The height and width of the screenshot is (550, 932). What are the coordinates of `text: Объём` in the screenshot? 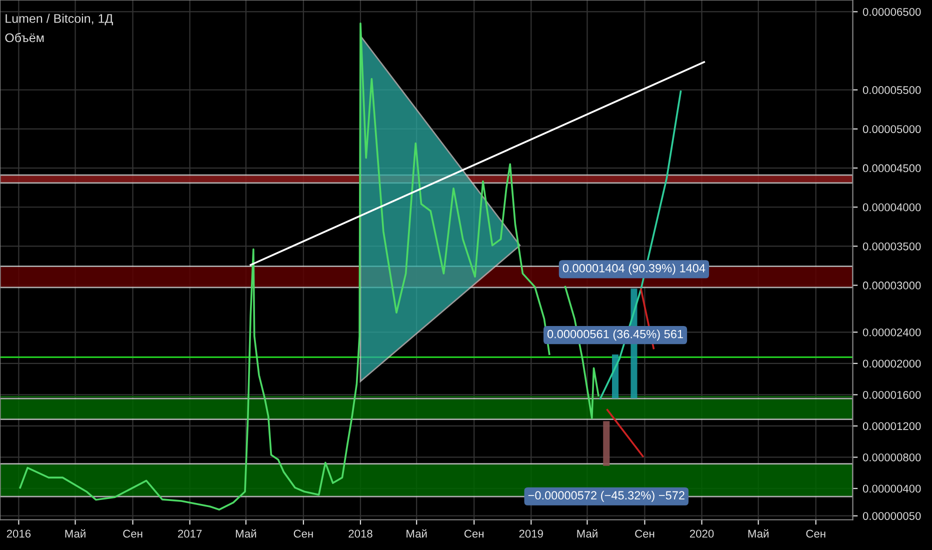 It's located at (24, 37).